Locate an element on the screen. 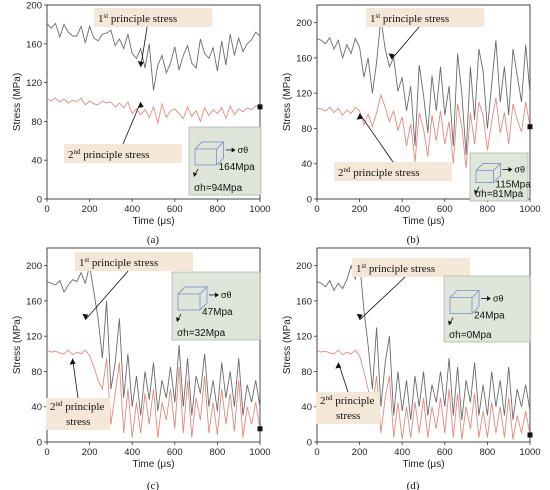 This screenshot has width=550, height=490. first-label-bg is located at coordinates (411, 267).